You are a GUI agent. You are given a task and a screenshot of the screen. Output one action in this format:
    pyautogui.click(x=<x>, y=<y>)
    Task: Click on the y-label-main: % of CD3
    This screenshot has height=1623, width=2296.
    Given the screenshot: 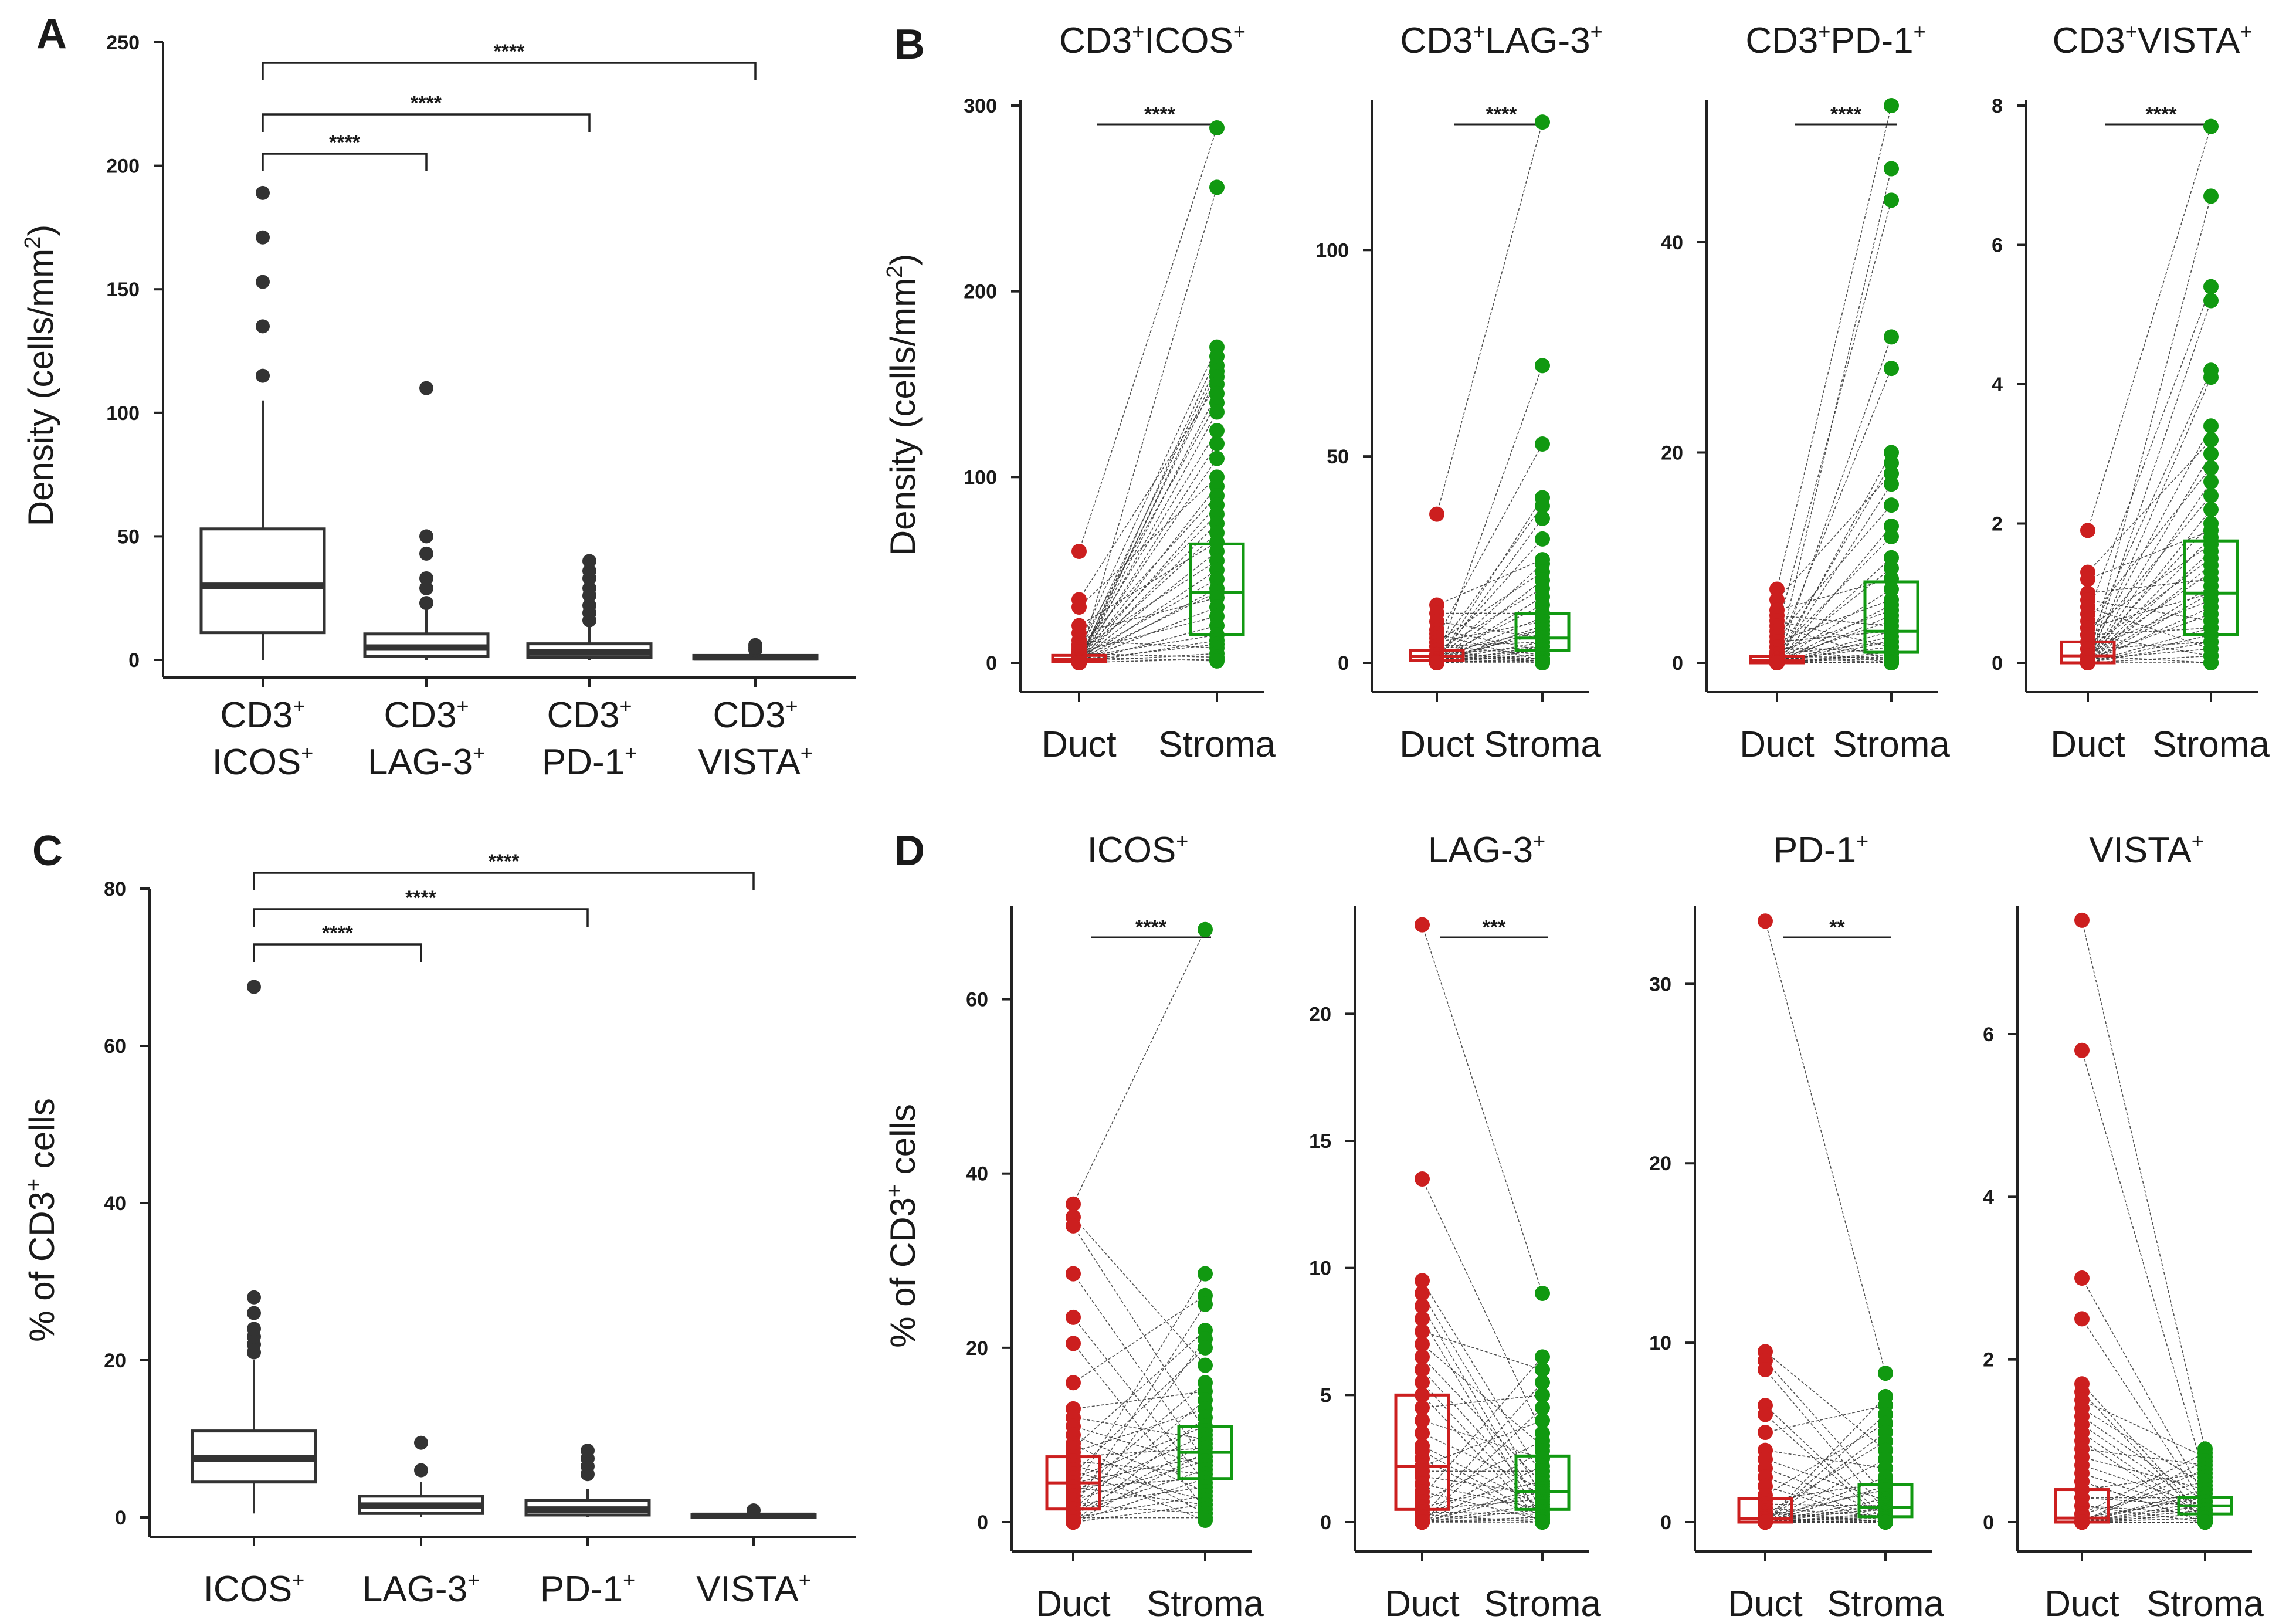 What is the action you would take?
    pyautogui.click(x=42, y=1266)
    